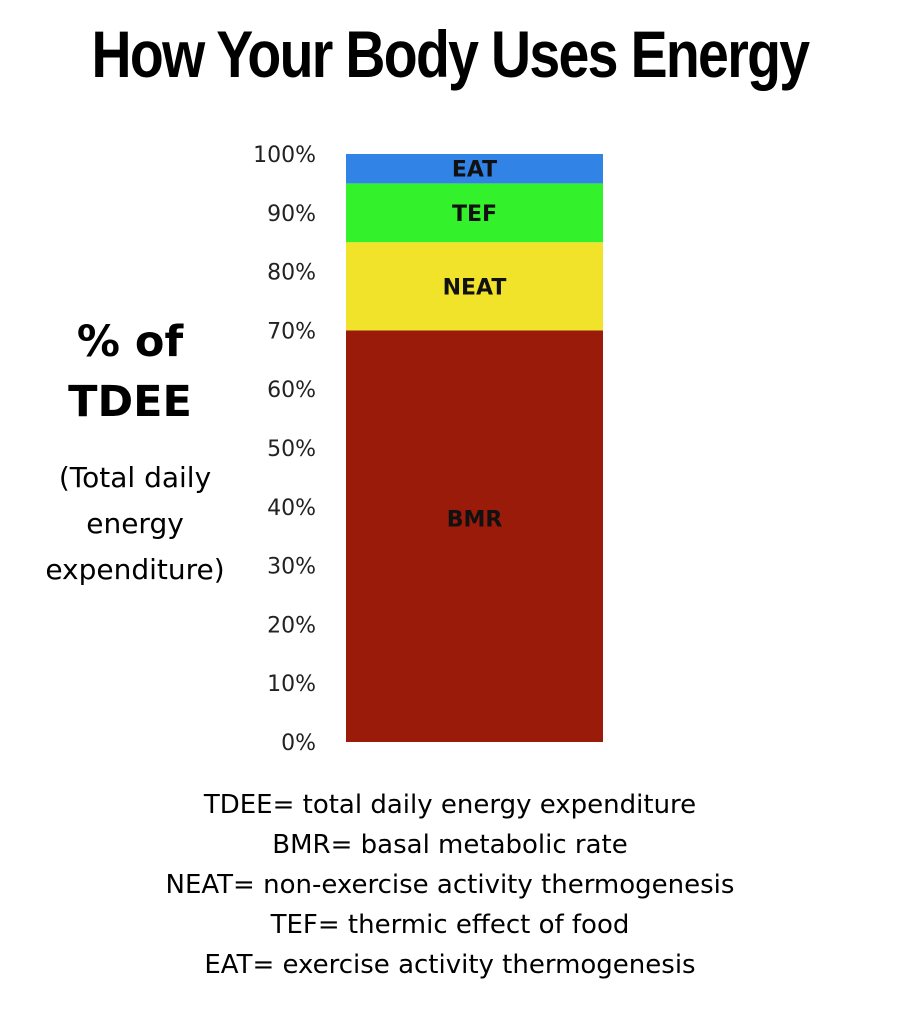  Describe the element at coordinates (474, 536) in the screenshot. I see `bar-segment-bmr` at that location.